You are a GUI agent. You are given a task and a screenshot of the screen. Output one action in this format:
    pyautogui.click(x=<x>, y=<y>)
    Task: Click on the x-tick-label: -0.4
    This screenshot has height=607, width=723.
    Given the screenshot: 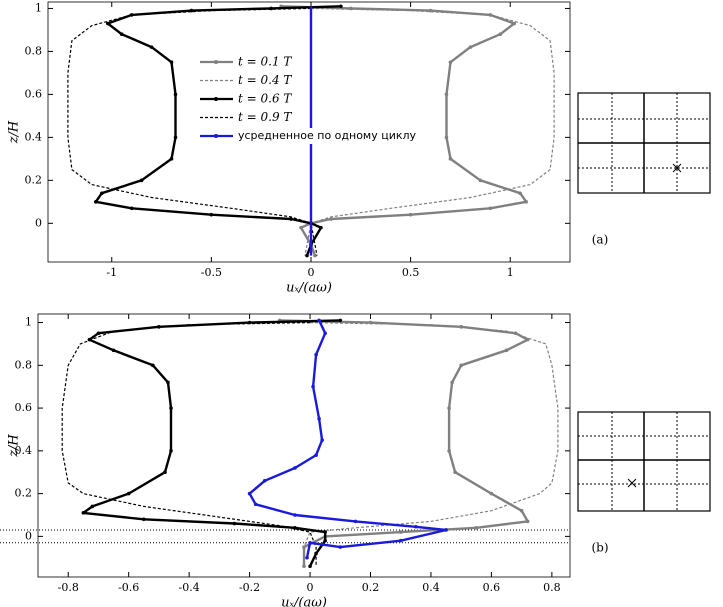 What is the action you would take?
    pyautogui.click(x=189, y=587)
    